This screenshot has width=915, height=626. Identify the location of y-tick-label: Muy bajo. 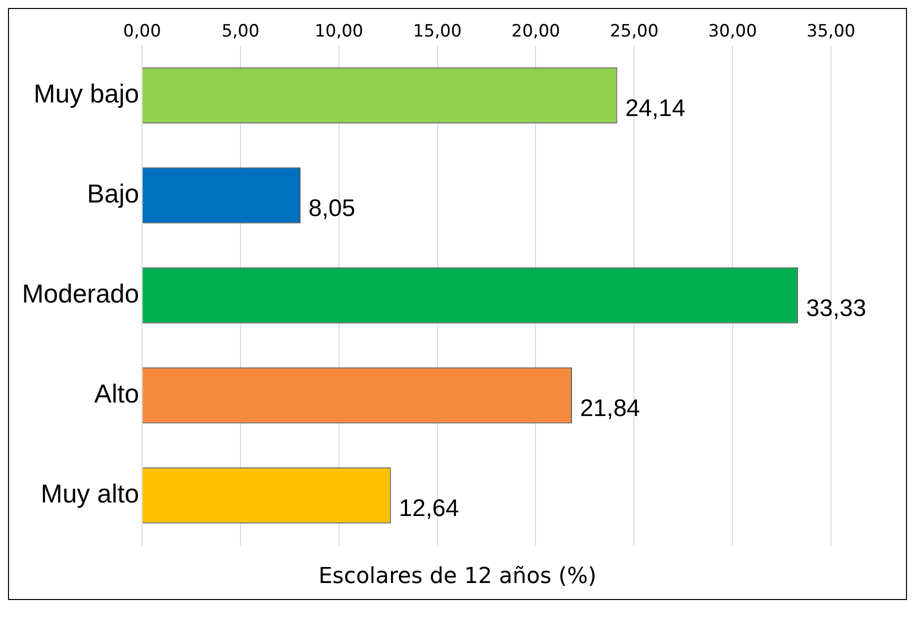
(87, 93).